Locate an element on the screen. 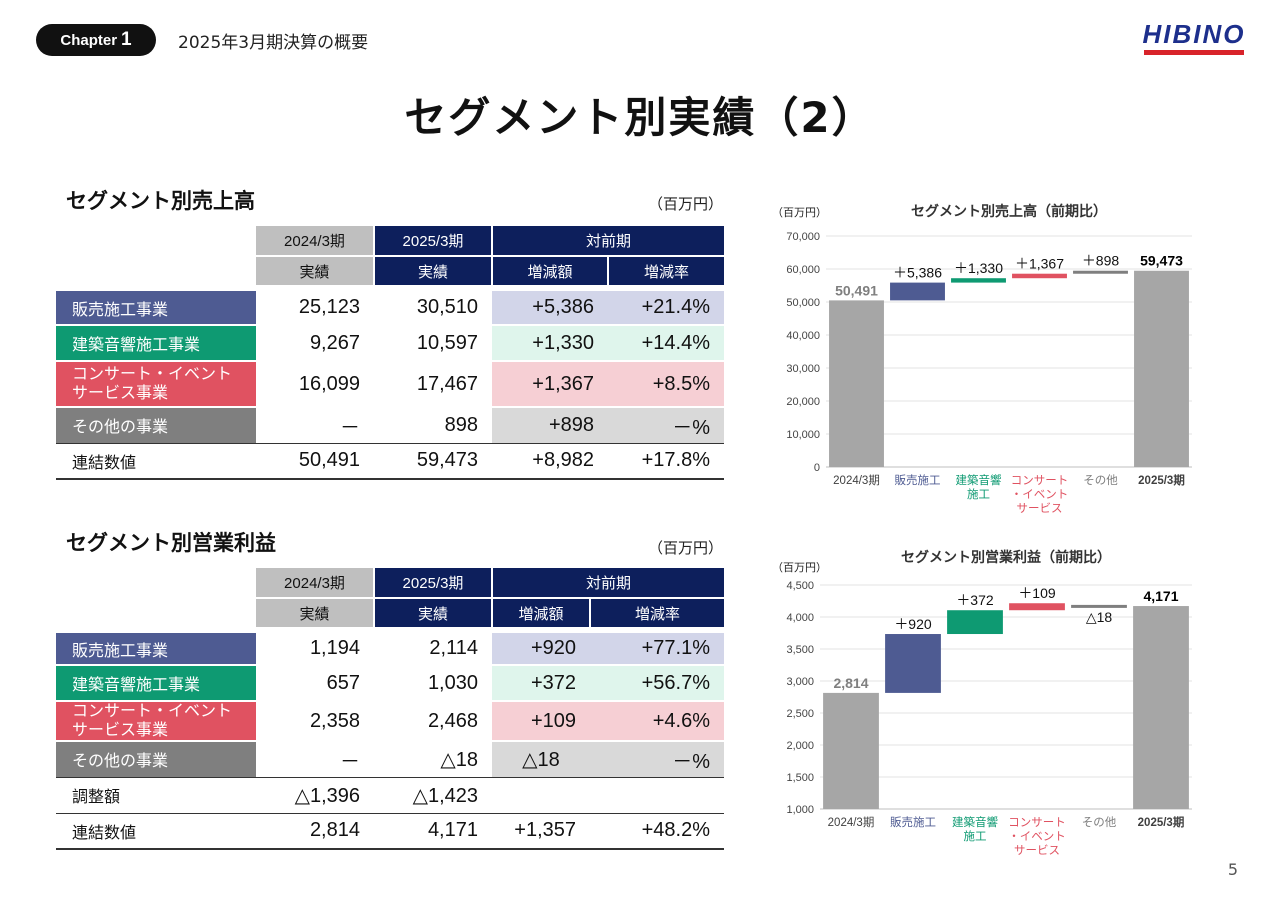 The width and height of the screenshot is (1280, 904). y-tick-label: 4,500 is located at coordinates (800, 586).